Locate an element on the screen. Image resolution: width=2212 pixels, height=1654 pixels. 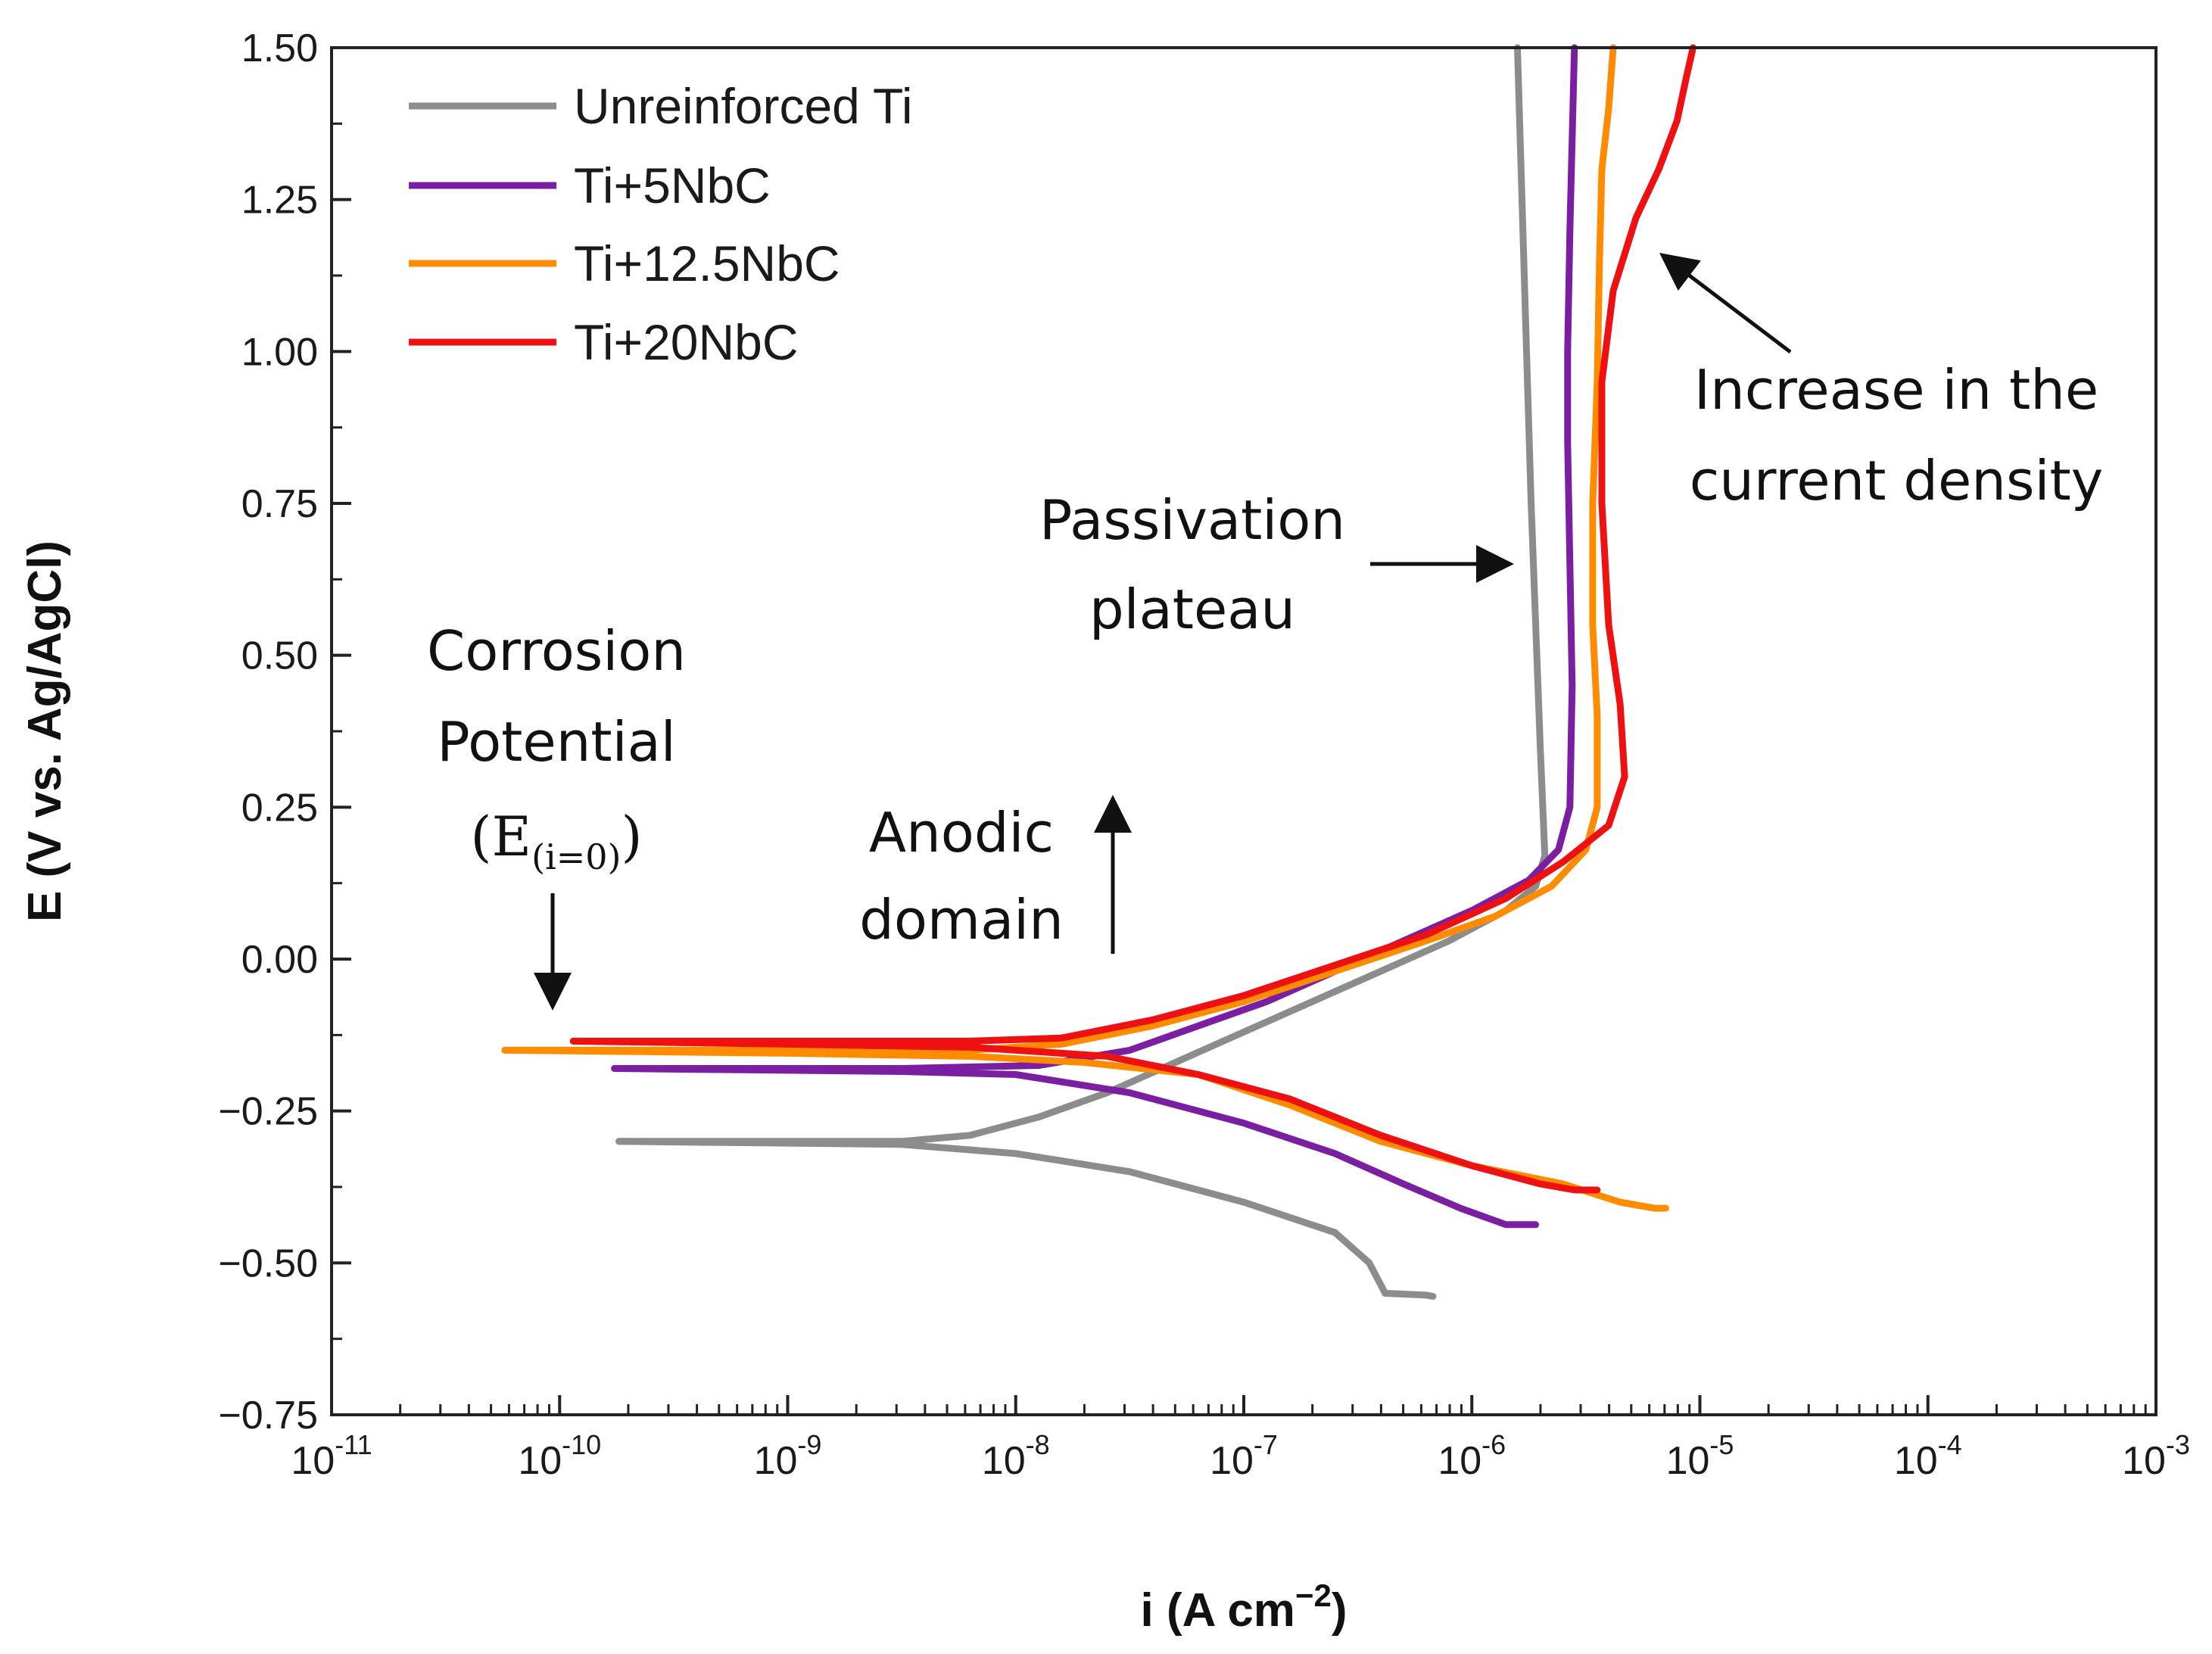
y-tick-label: −0.25 is located at coordinates (268, 1112).